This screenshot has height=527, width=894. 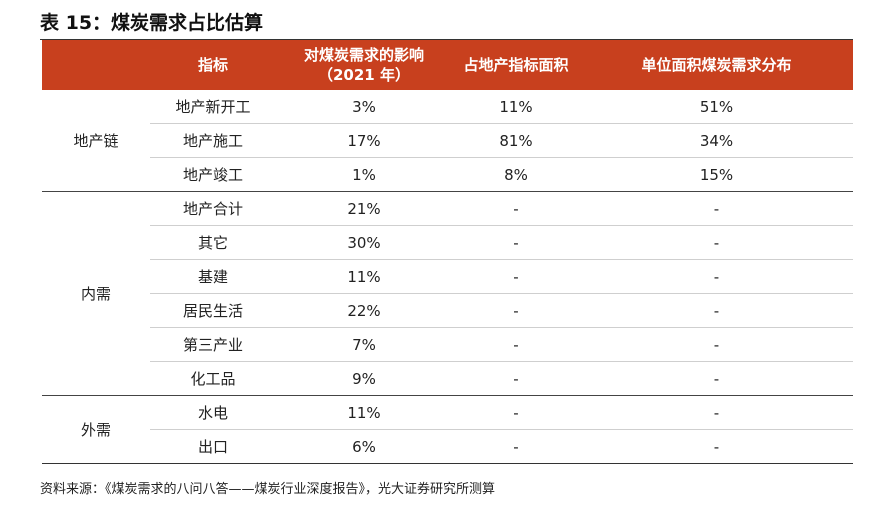 I want to click on impact-cell: 6%, so click(x=364, y=446).